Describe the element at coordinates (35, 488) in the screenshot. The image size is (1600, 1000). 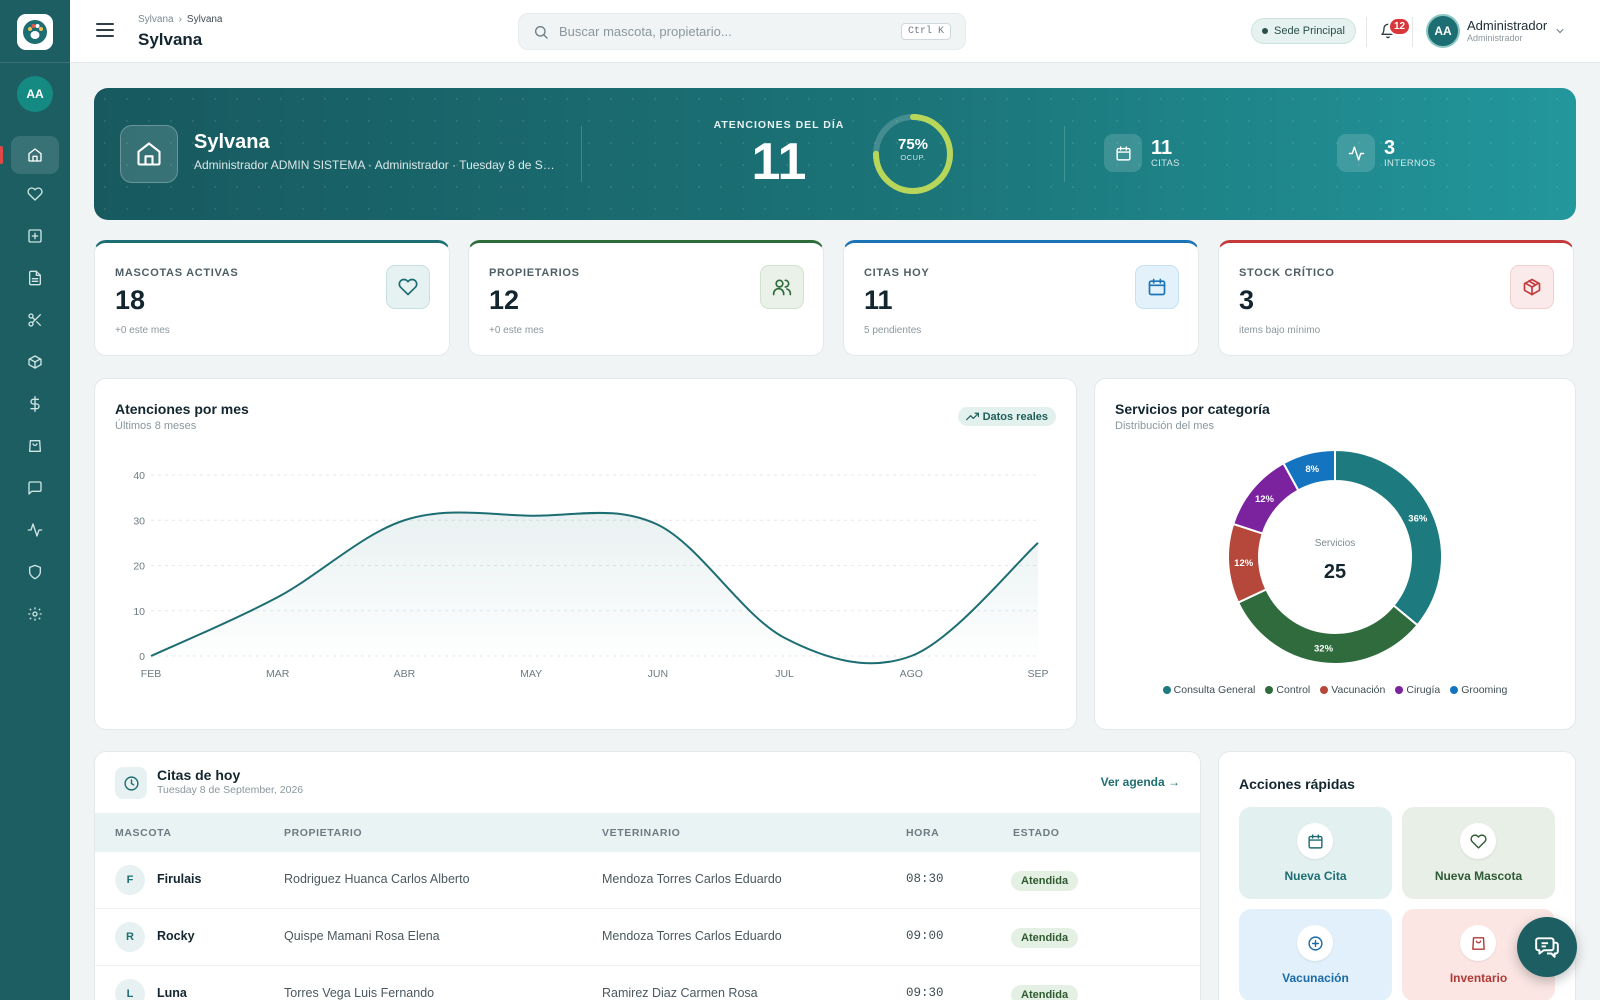
I see `sidebar-item-messages` at that location.